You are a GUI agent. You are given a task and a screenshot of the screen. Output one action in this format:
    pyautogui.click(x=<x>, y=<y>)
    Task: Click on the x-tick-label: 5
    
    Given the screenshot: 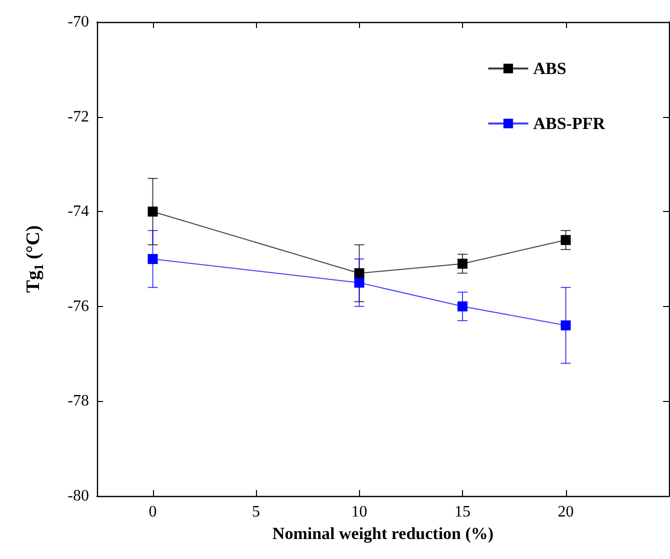 What is the action you would take?
    pyautogui.click(x=256, y=512)
    